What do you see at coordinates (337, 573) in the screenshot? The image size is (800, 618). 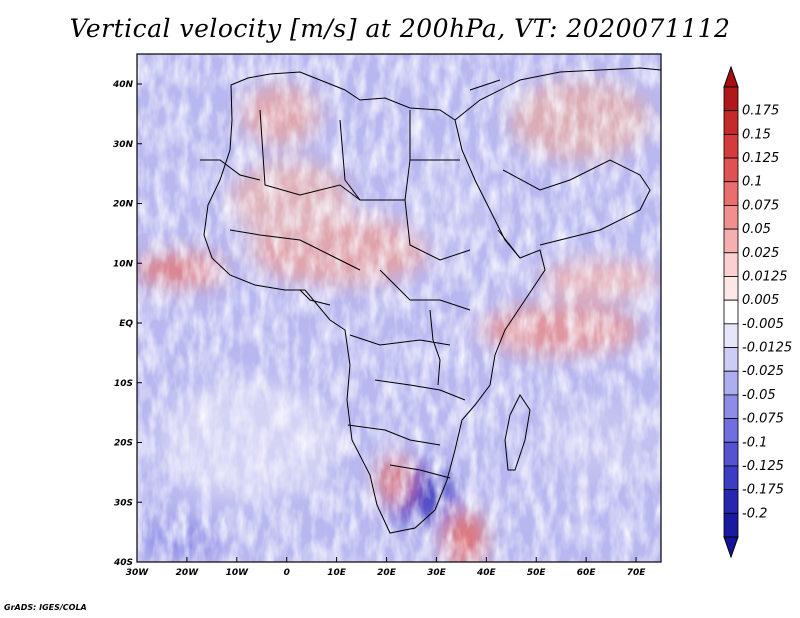 I see `lon-tick-label: 10E` at bounding box center [337, 573].